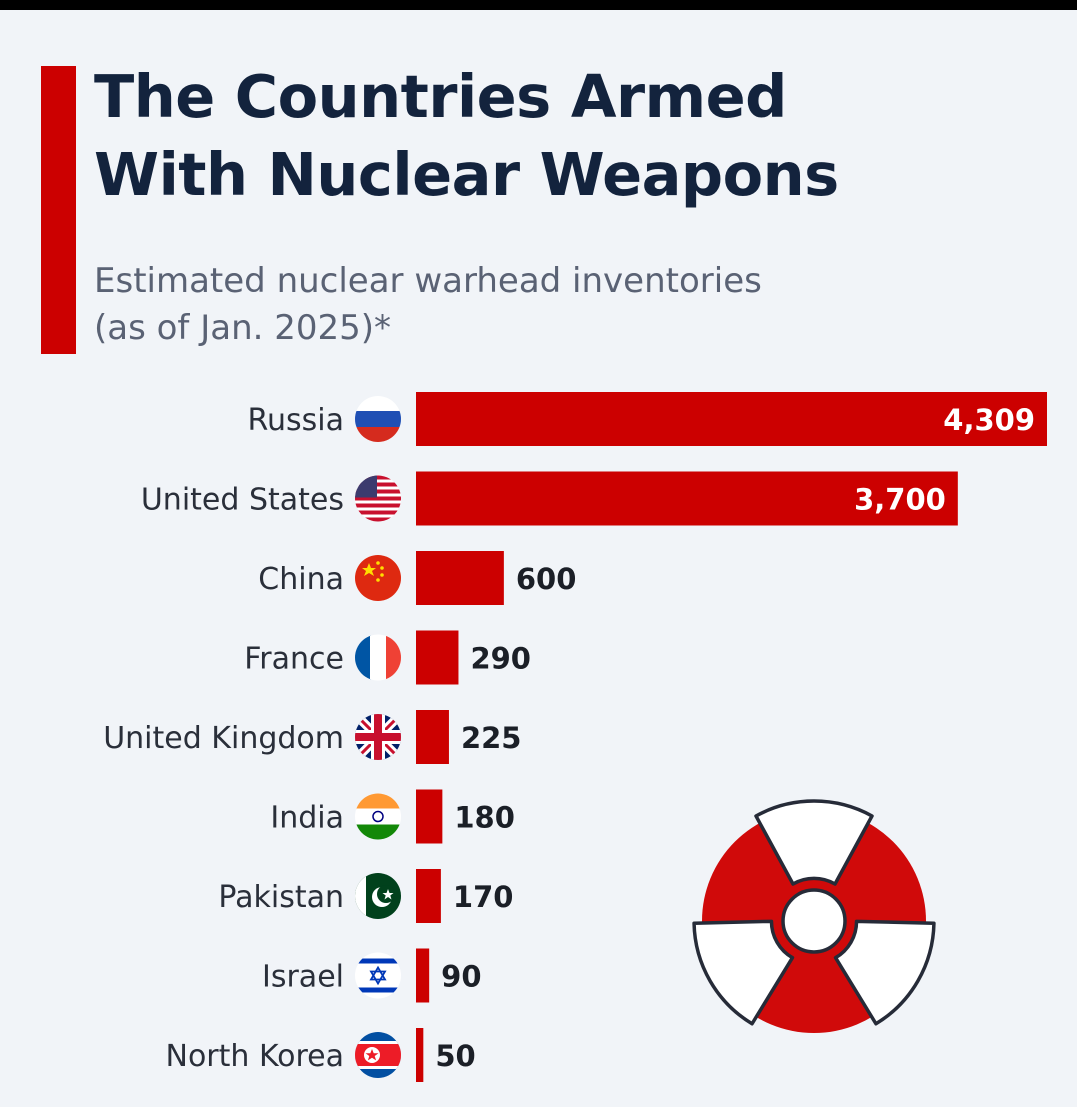 This screenshot has height=1107, width=1077. Describe the element at coordinates (428, 896) in the screenshot. I see `bar-pakistan` at that location.